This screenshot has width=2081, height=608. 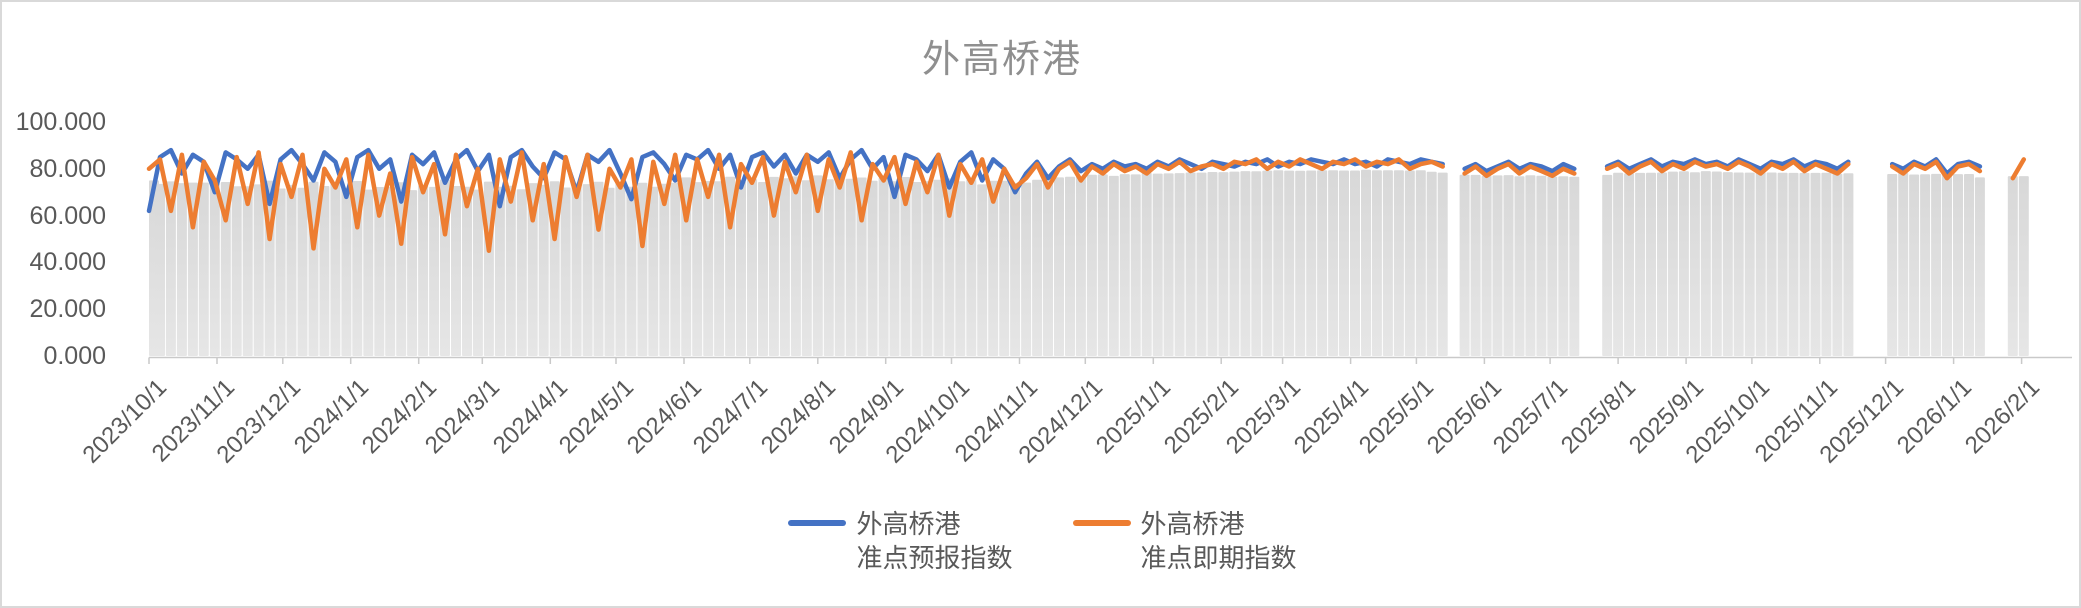 What do you see at coordinates (934, 541) in the screenshot?
I see `legend-label-forecast: 外高桥港 准点预报指数` at bounding box center [934, 541].